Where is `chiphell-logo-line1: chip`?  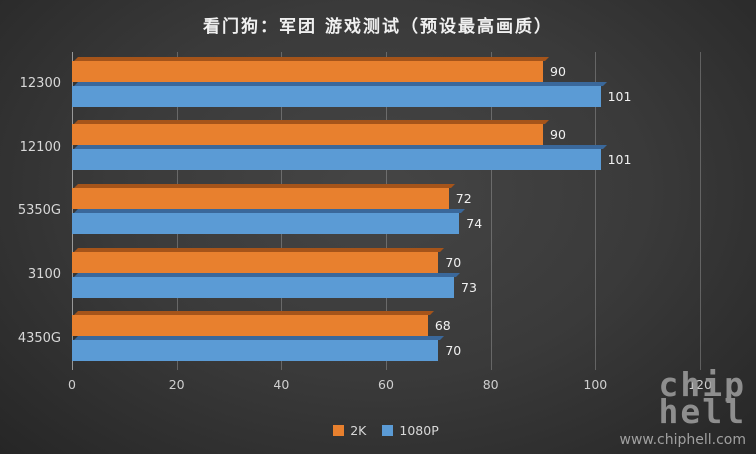 chiphell-logo-line1: chip is located at coordinates (702, 384).